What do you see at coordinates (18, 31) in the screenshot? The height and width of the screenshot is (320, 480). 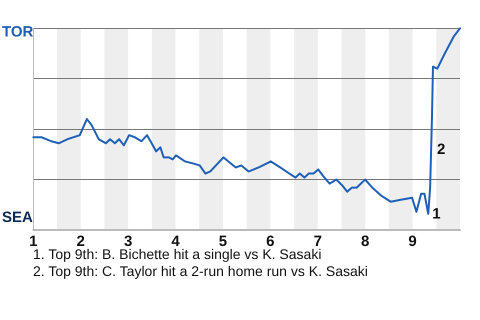 I see `annotation: TOR` at bounding box center [18, 31].